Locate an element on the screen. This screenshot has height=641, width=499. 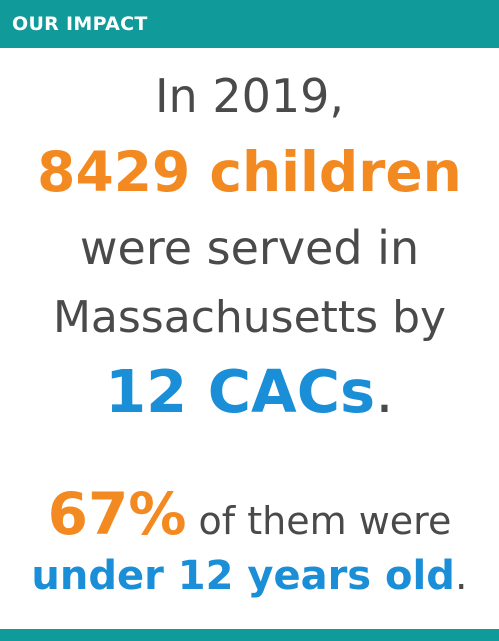
age-text: under 12 years old is located at coordinates (243, 576).